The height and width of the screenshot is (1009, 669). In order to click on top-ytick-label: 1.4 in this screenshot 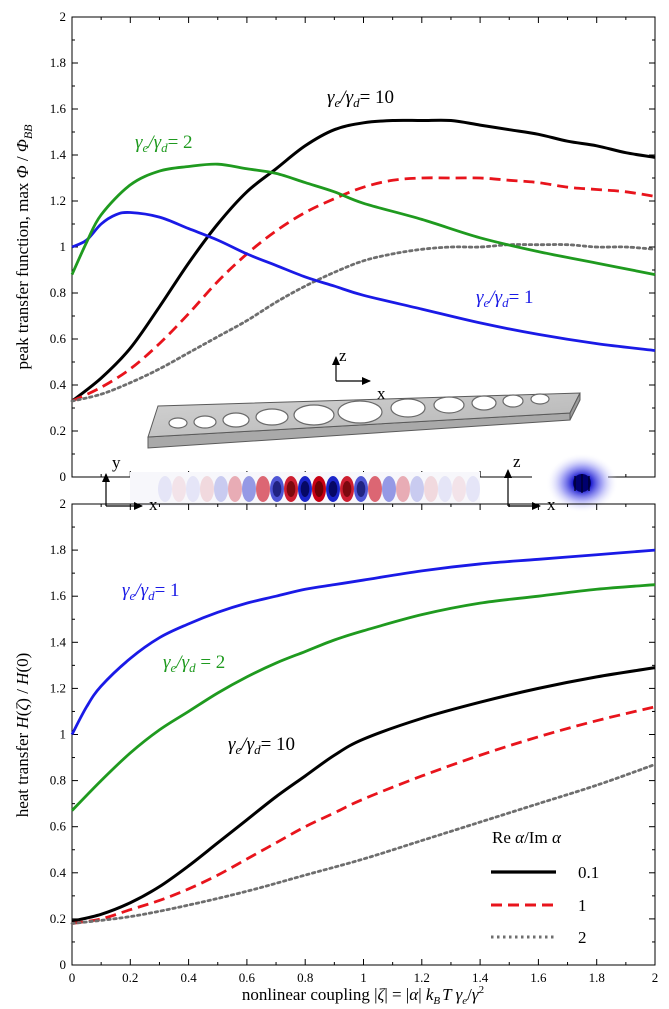, I will do `click(58, 154)`.